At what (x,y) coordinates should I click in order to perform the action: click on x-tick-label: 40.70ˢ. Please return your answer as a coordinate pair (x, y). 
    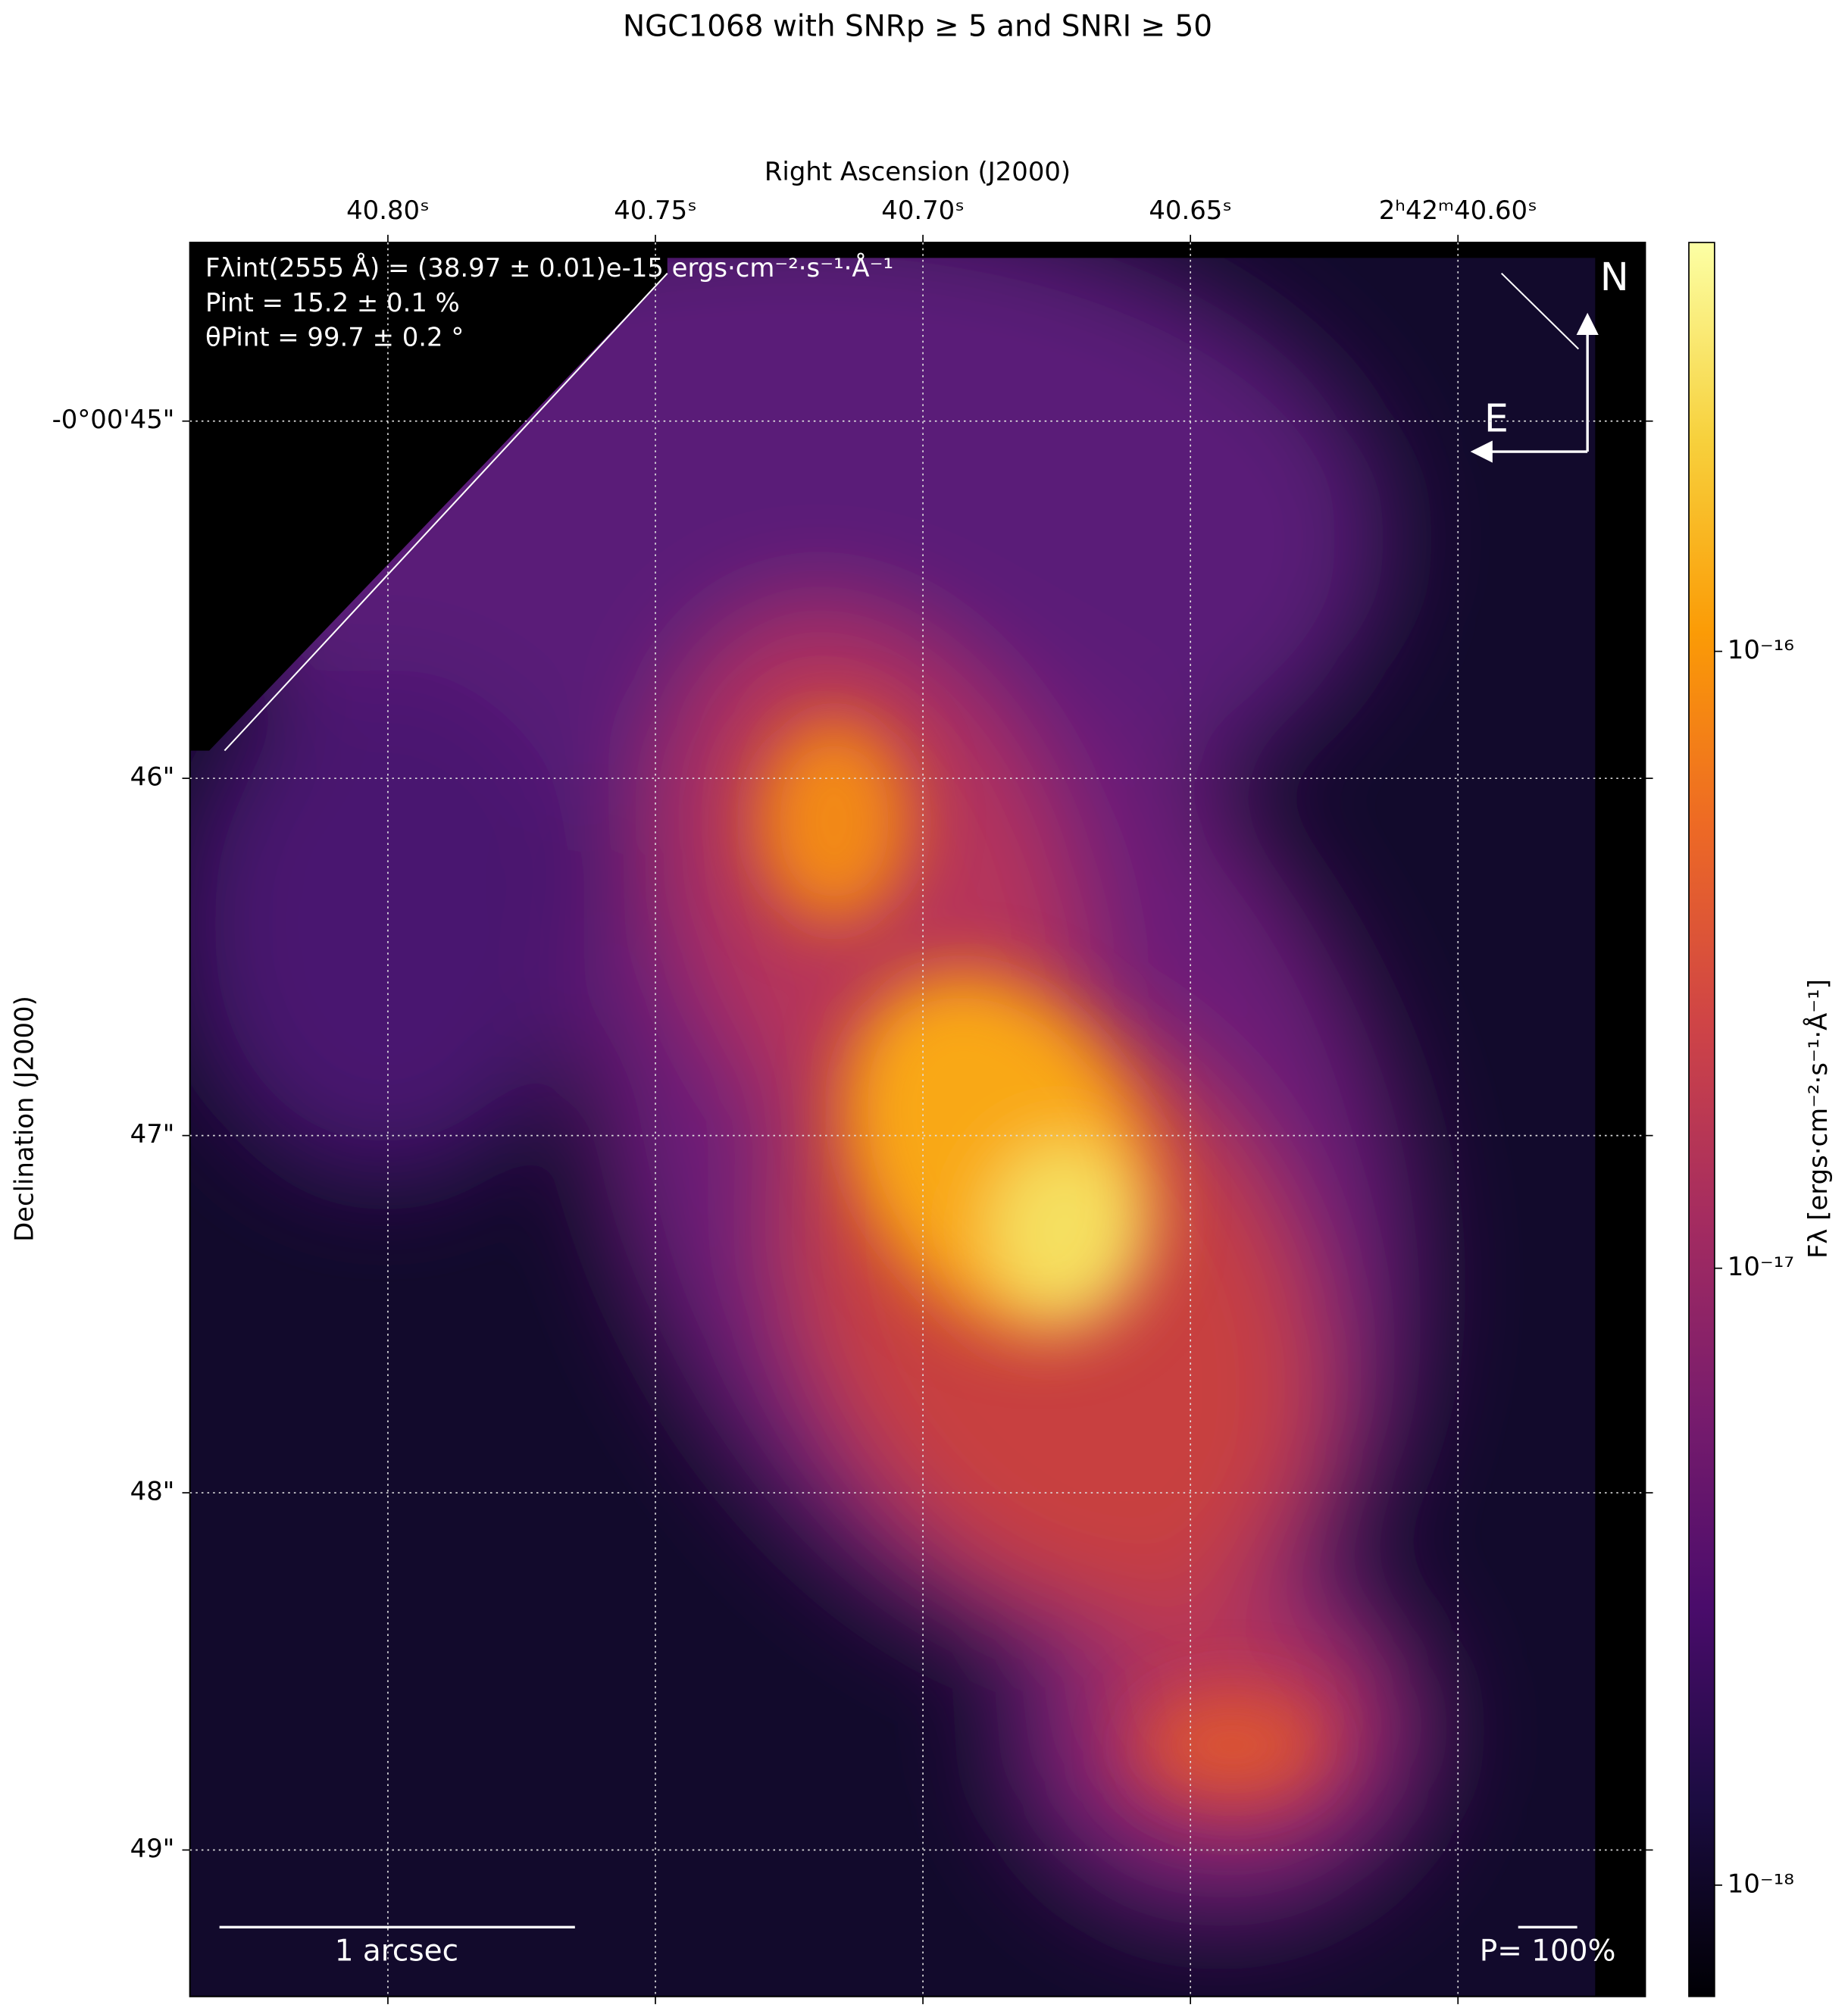
    Looking at the image, I should click on (923, 210).